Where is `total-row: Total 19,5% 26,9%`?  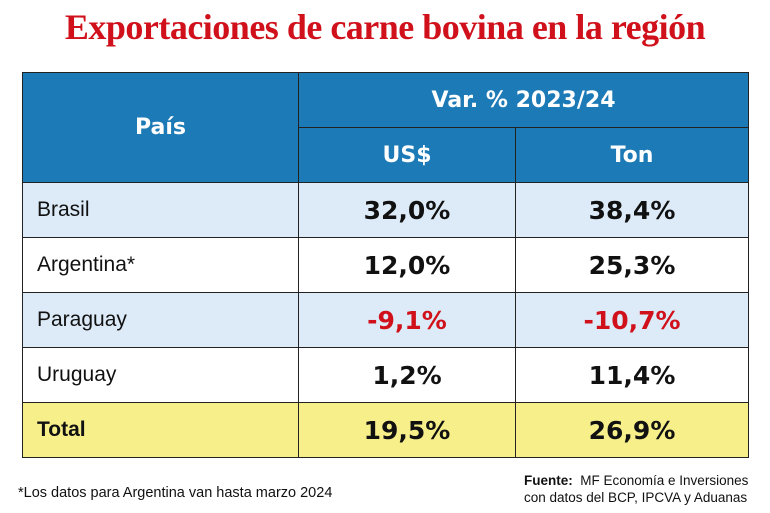 total-row: Total 19,5% 26,9% is located at coordinates (386, 430).